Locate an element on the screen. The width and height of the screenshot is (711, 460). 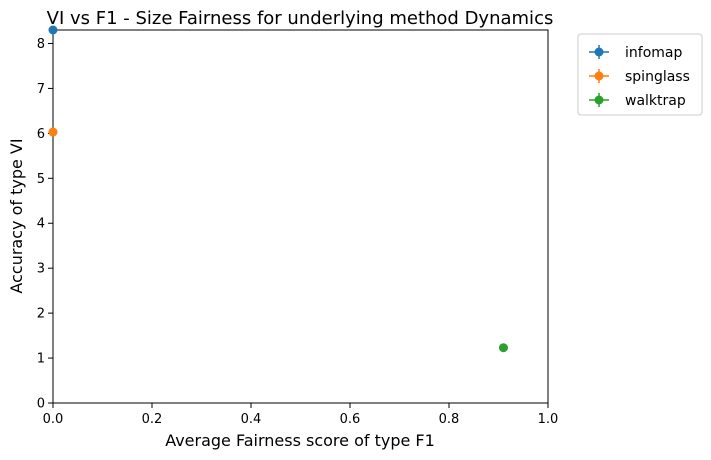
y-tick-label: 0 is located at coordinates (41, 404).